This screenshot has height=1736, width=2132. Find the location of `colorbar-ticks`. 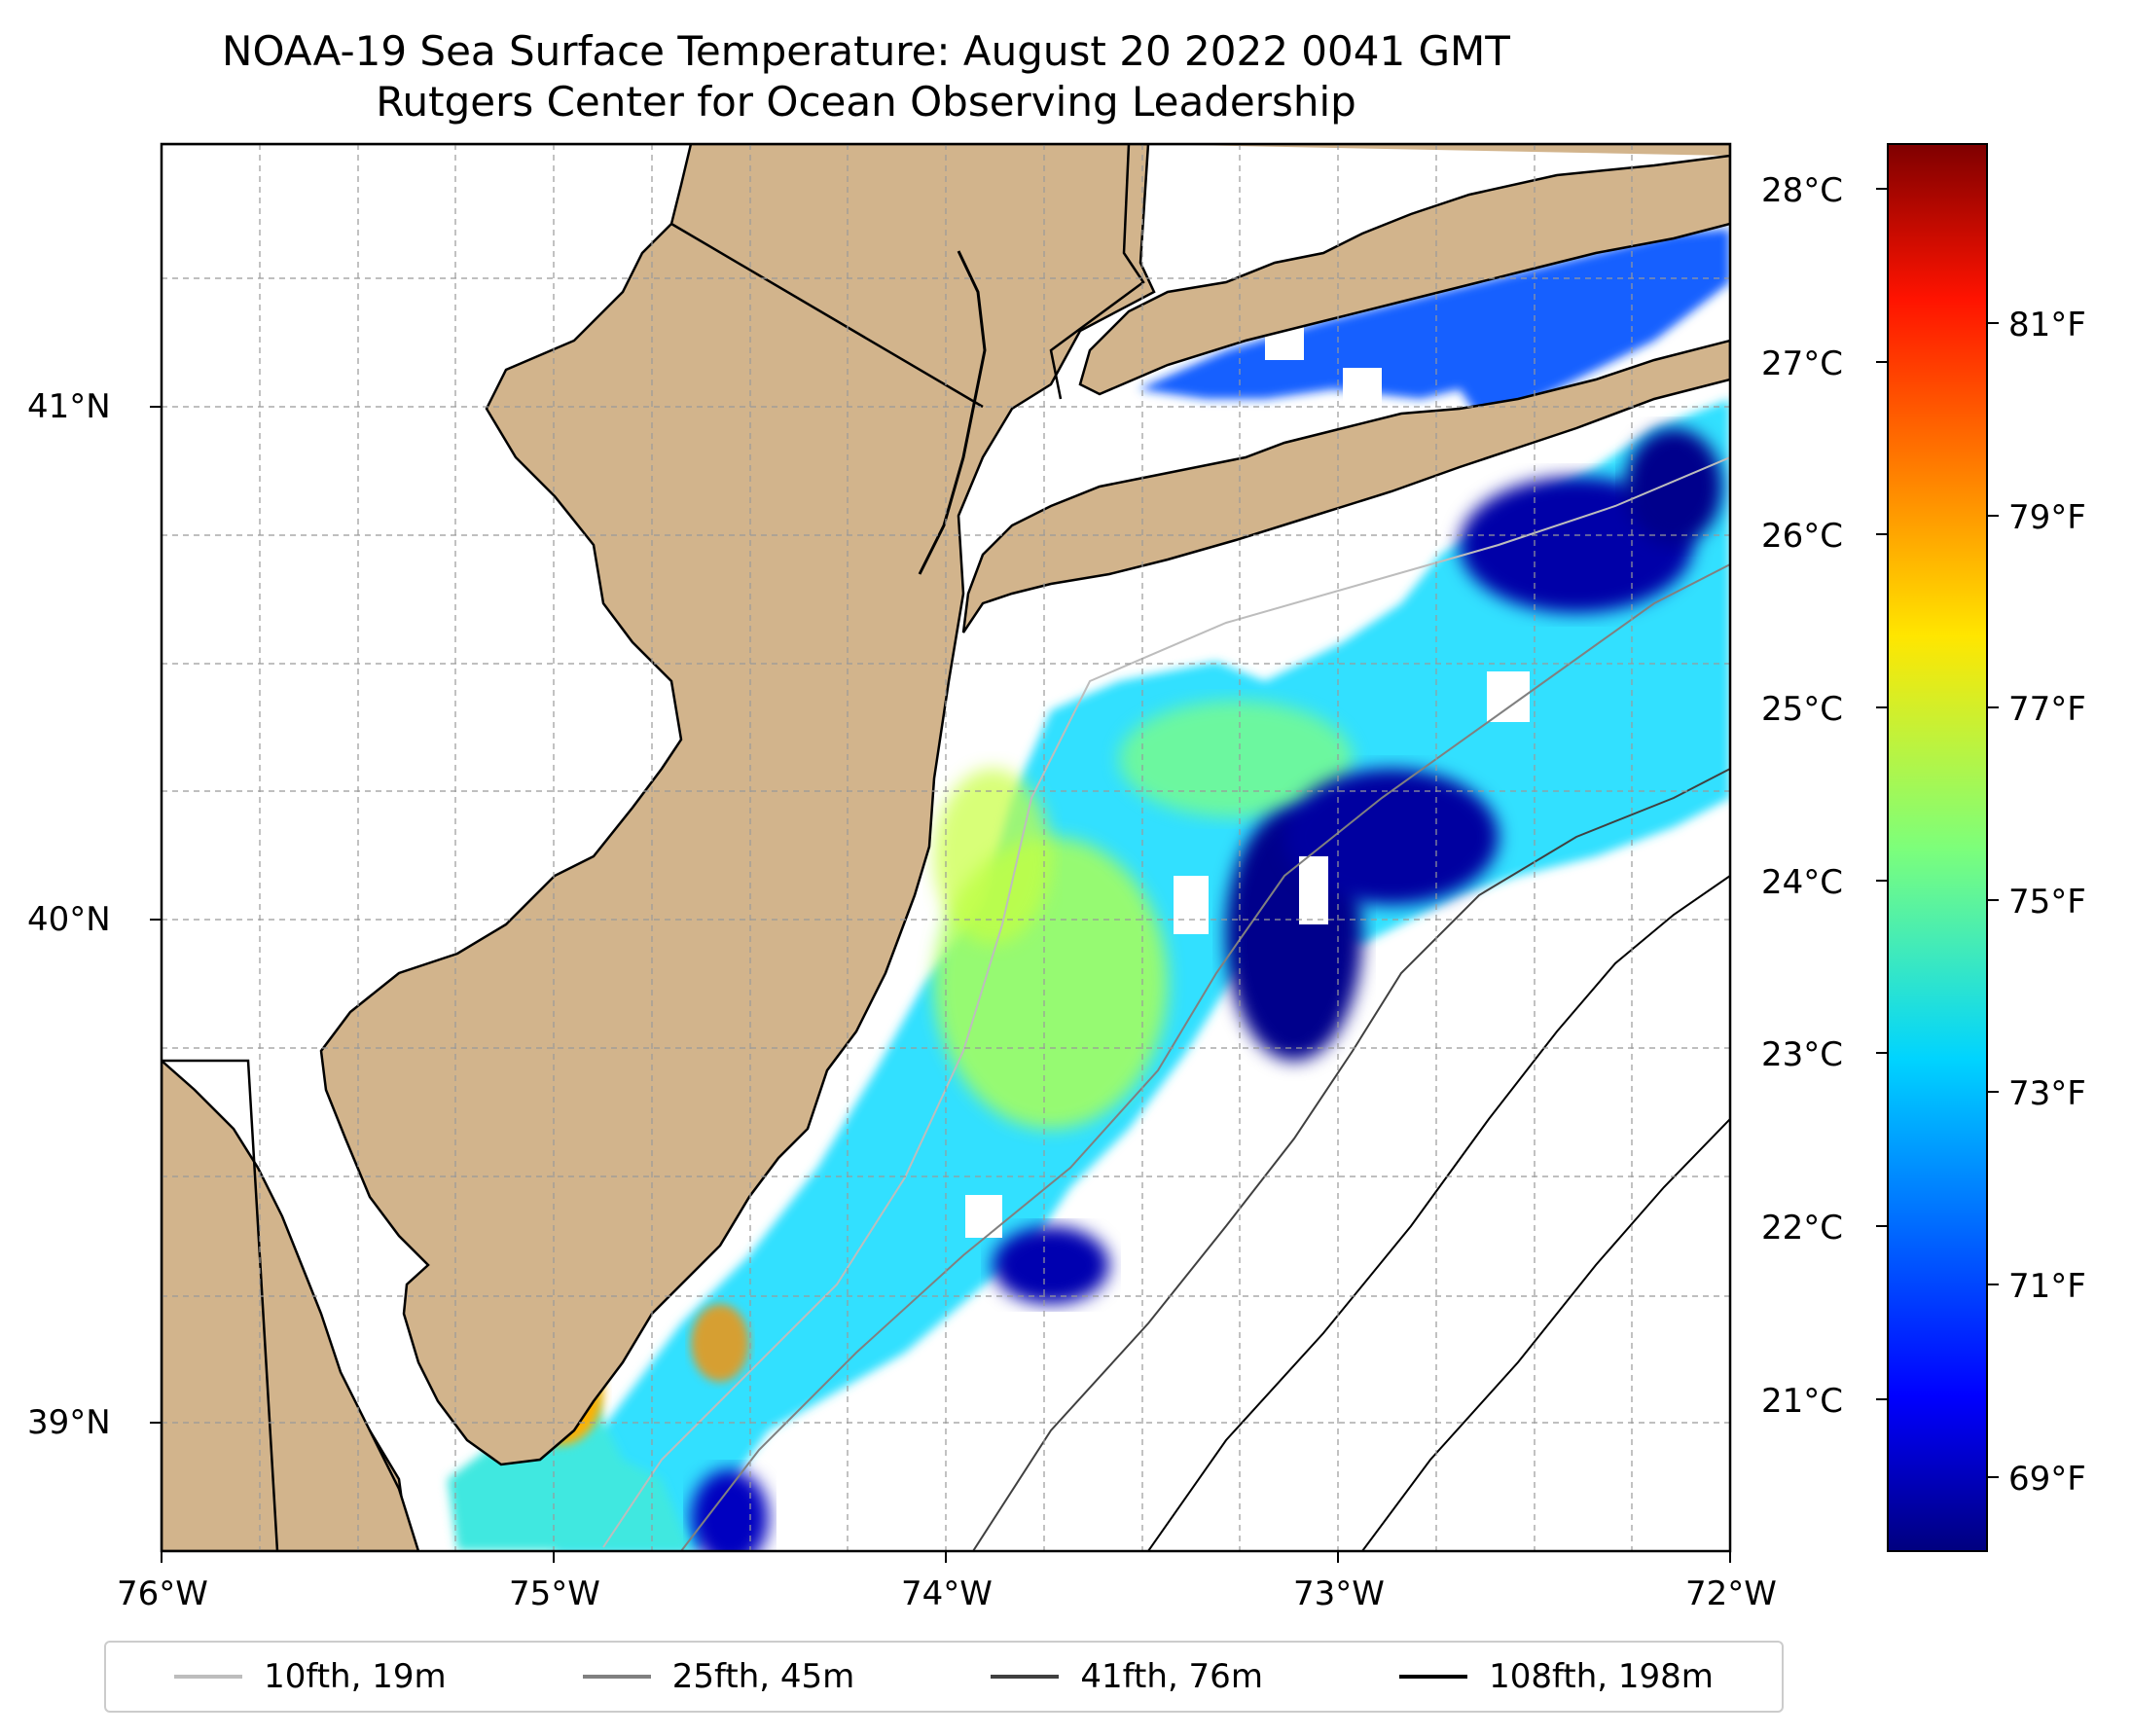

colorbar-ticks is located at coordinates (1938, 833).